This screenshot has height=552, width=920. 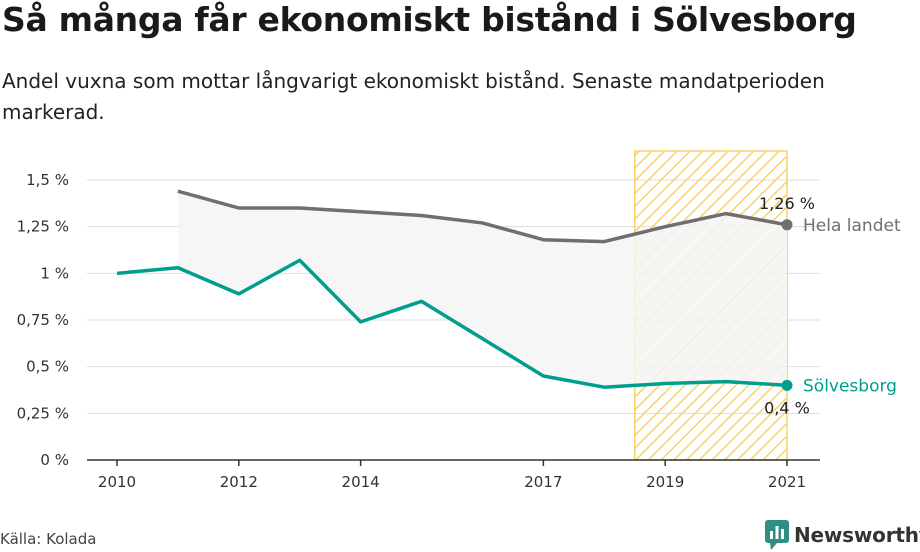 What do you see at coordinates (54, 273) in the screenshot?
I see `y-tick-label: 1 %` at bounding box center [54, 273].